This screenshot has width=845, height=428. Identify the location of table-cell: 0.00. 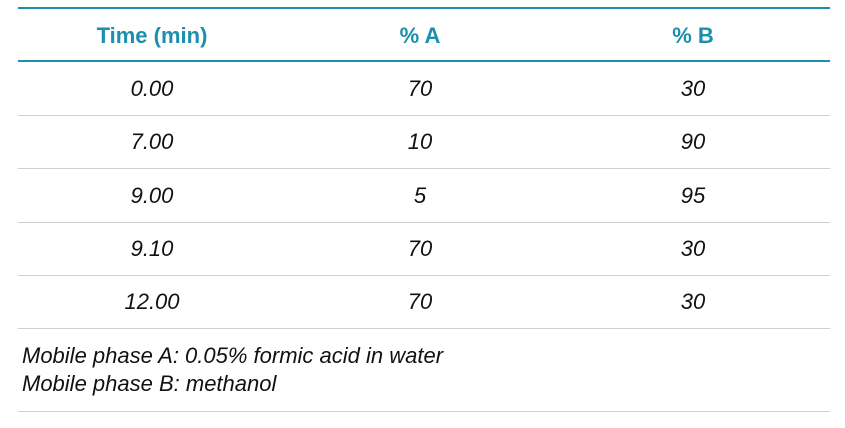
(152, 88).